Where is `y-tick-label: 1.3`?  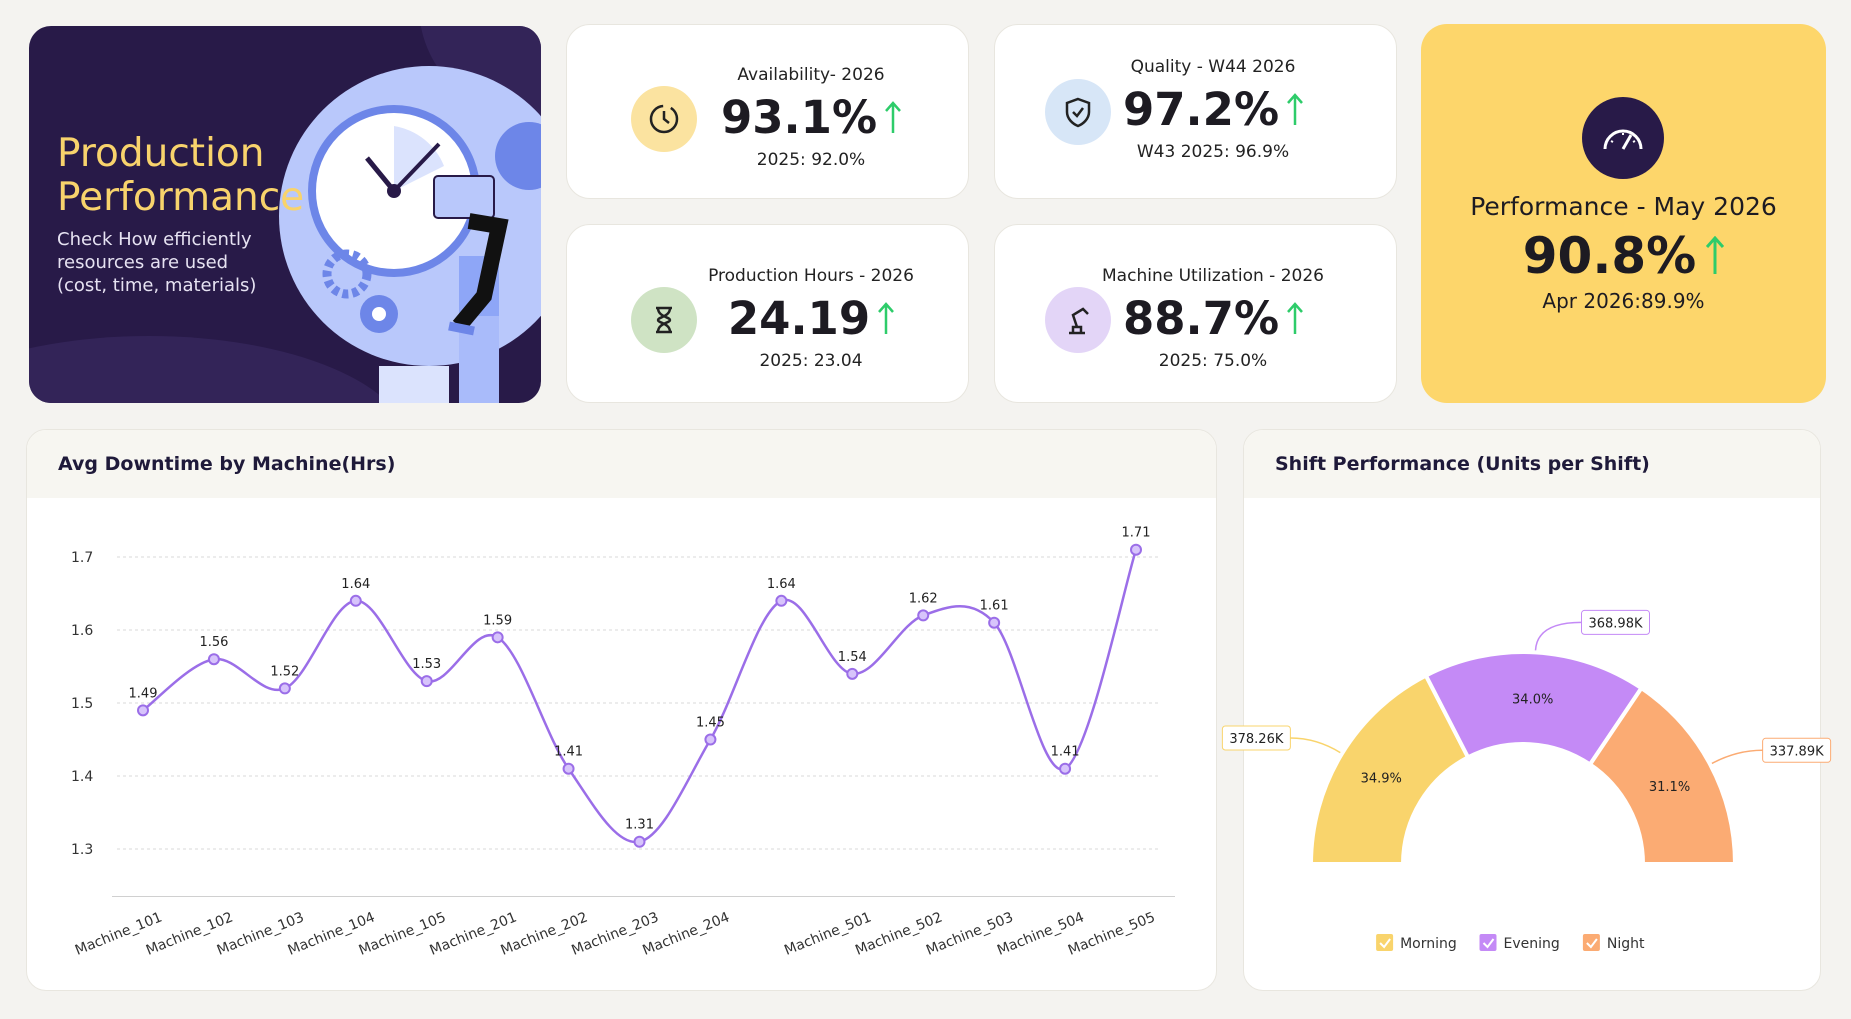
y-tick-label: 1.3 is located at coordinates (82, 850).